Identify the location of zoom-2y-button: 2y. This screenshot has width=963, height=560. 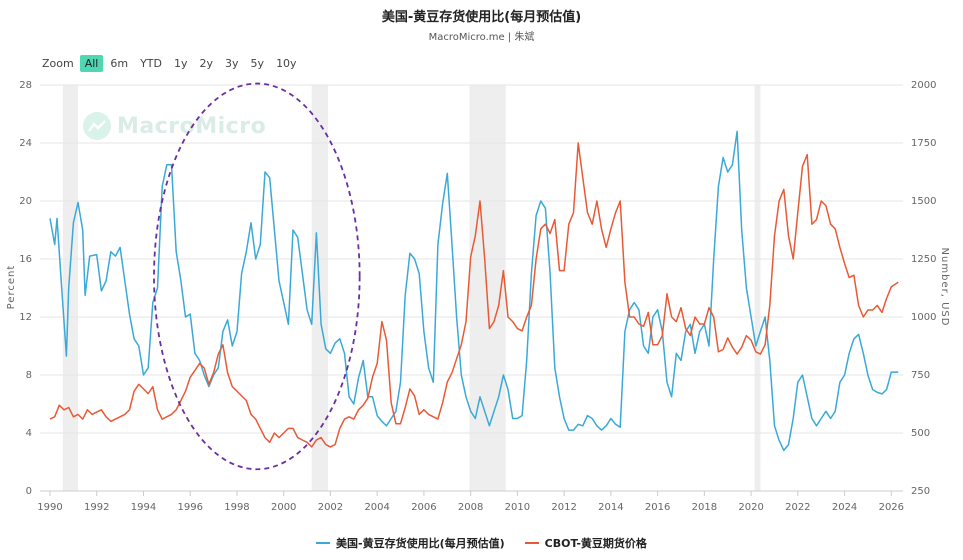
(206, 63).